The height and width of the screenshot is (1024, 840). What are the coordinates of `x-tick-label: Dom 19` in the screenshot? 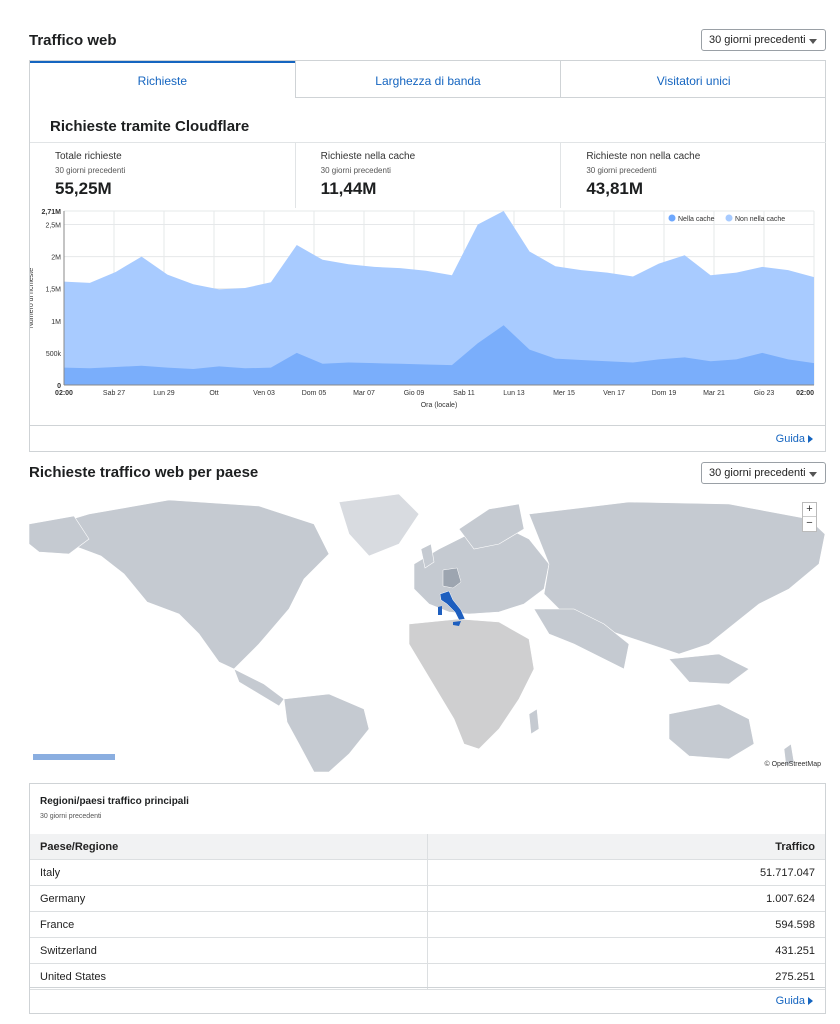 It's located at (664, 393).